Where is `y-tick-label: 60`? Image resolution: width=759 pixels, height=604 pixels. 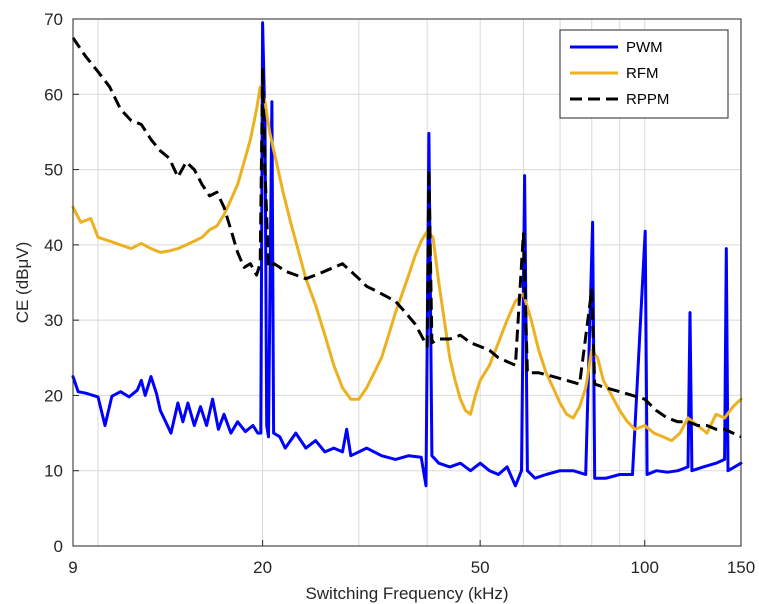 y-tick-label: 60 is located at coordinates (53, 94).